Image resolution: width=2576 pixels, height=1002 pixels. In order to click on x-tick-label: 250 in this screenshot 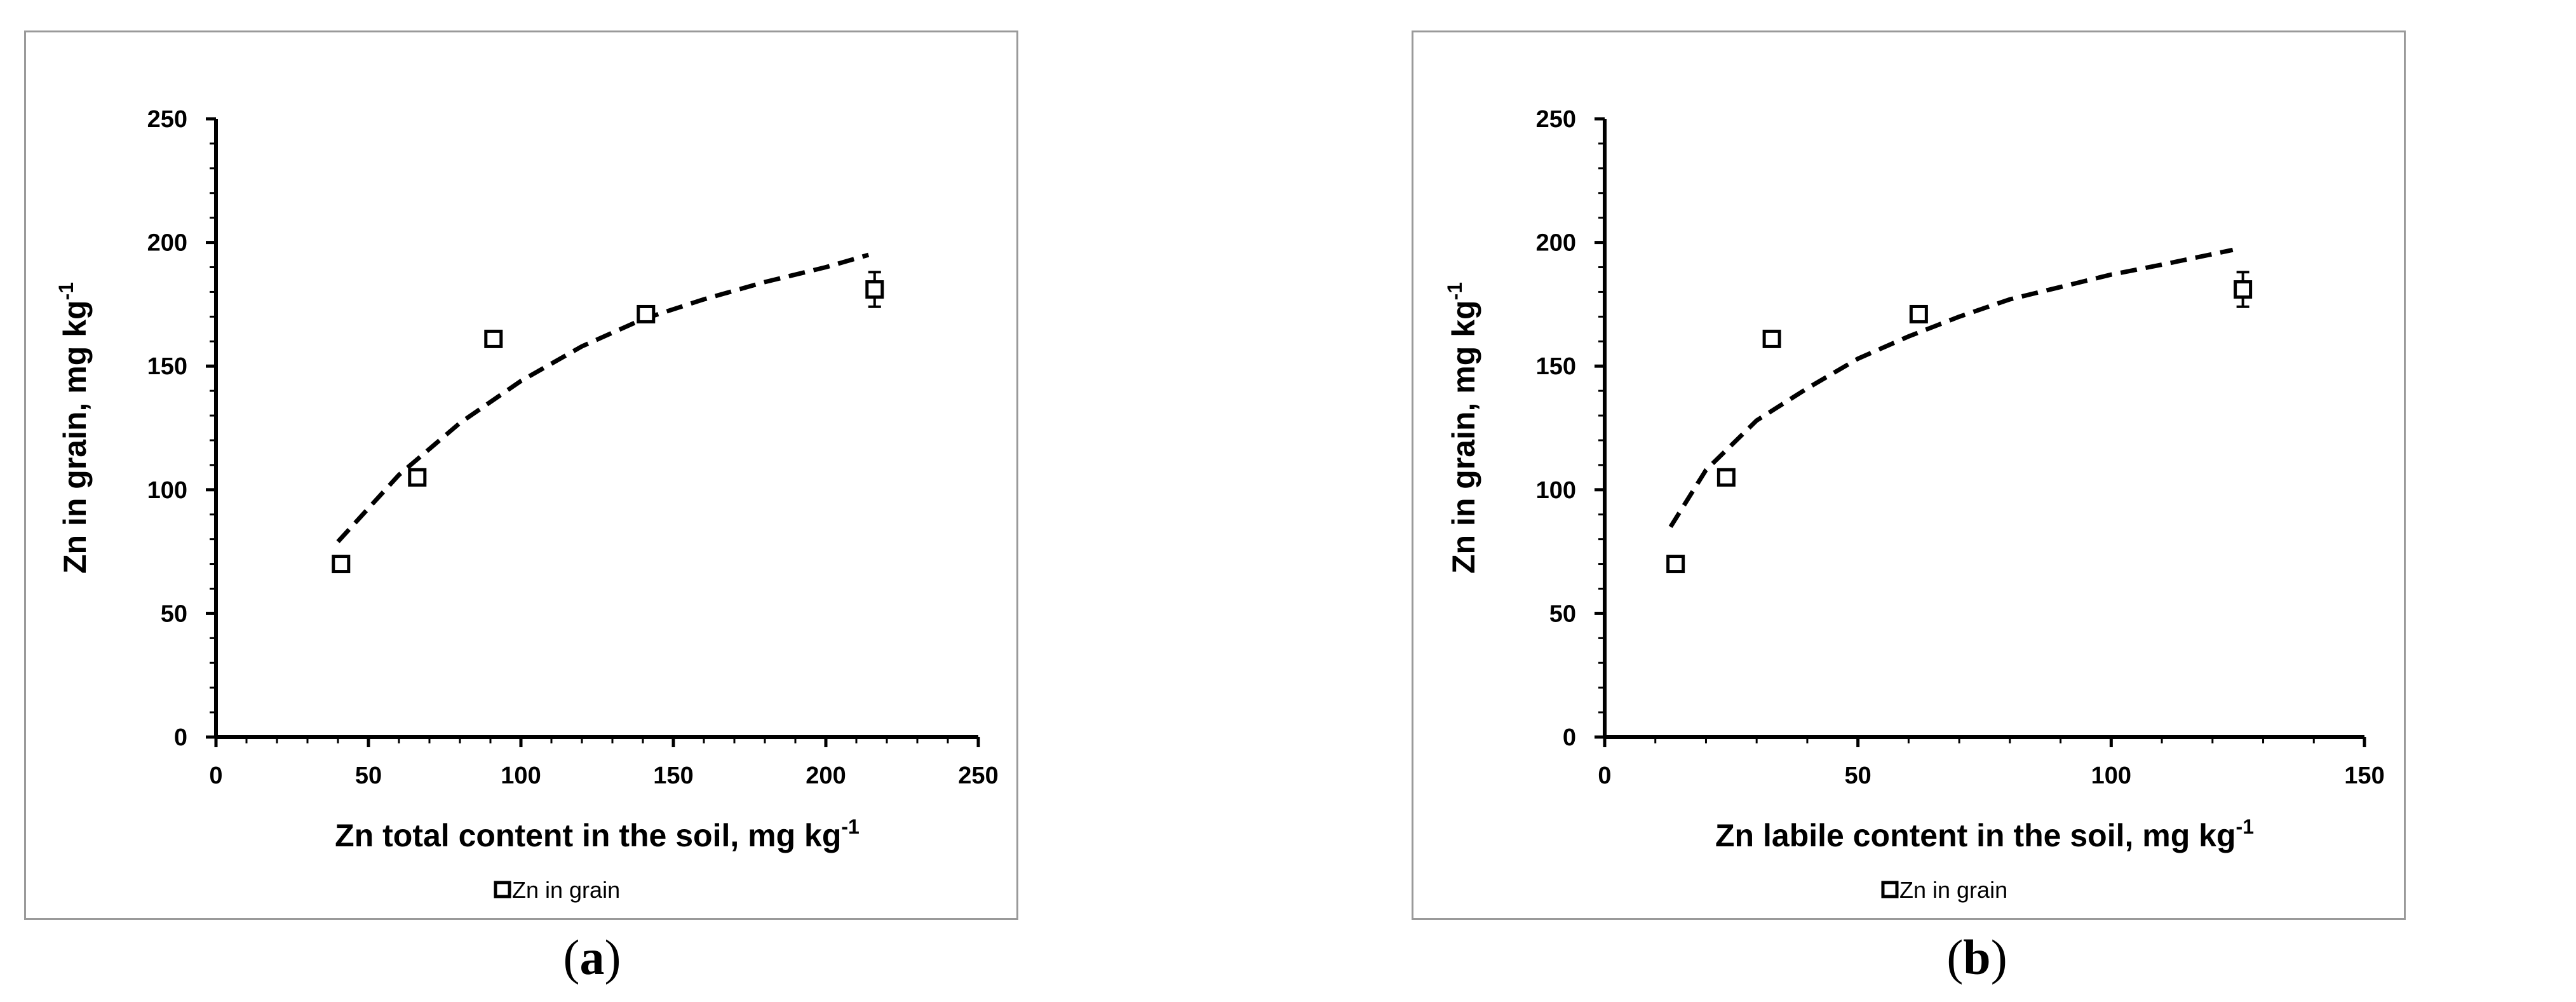, I will do `click(978, 775)`.